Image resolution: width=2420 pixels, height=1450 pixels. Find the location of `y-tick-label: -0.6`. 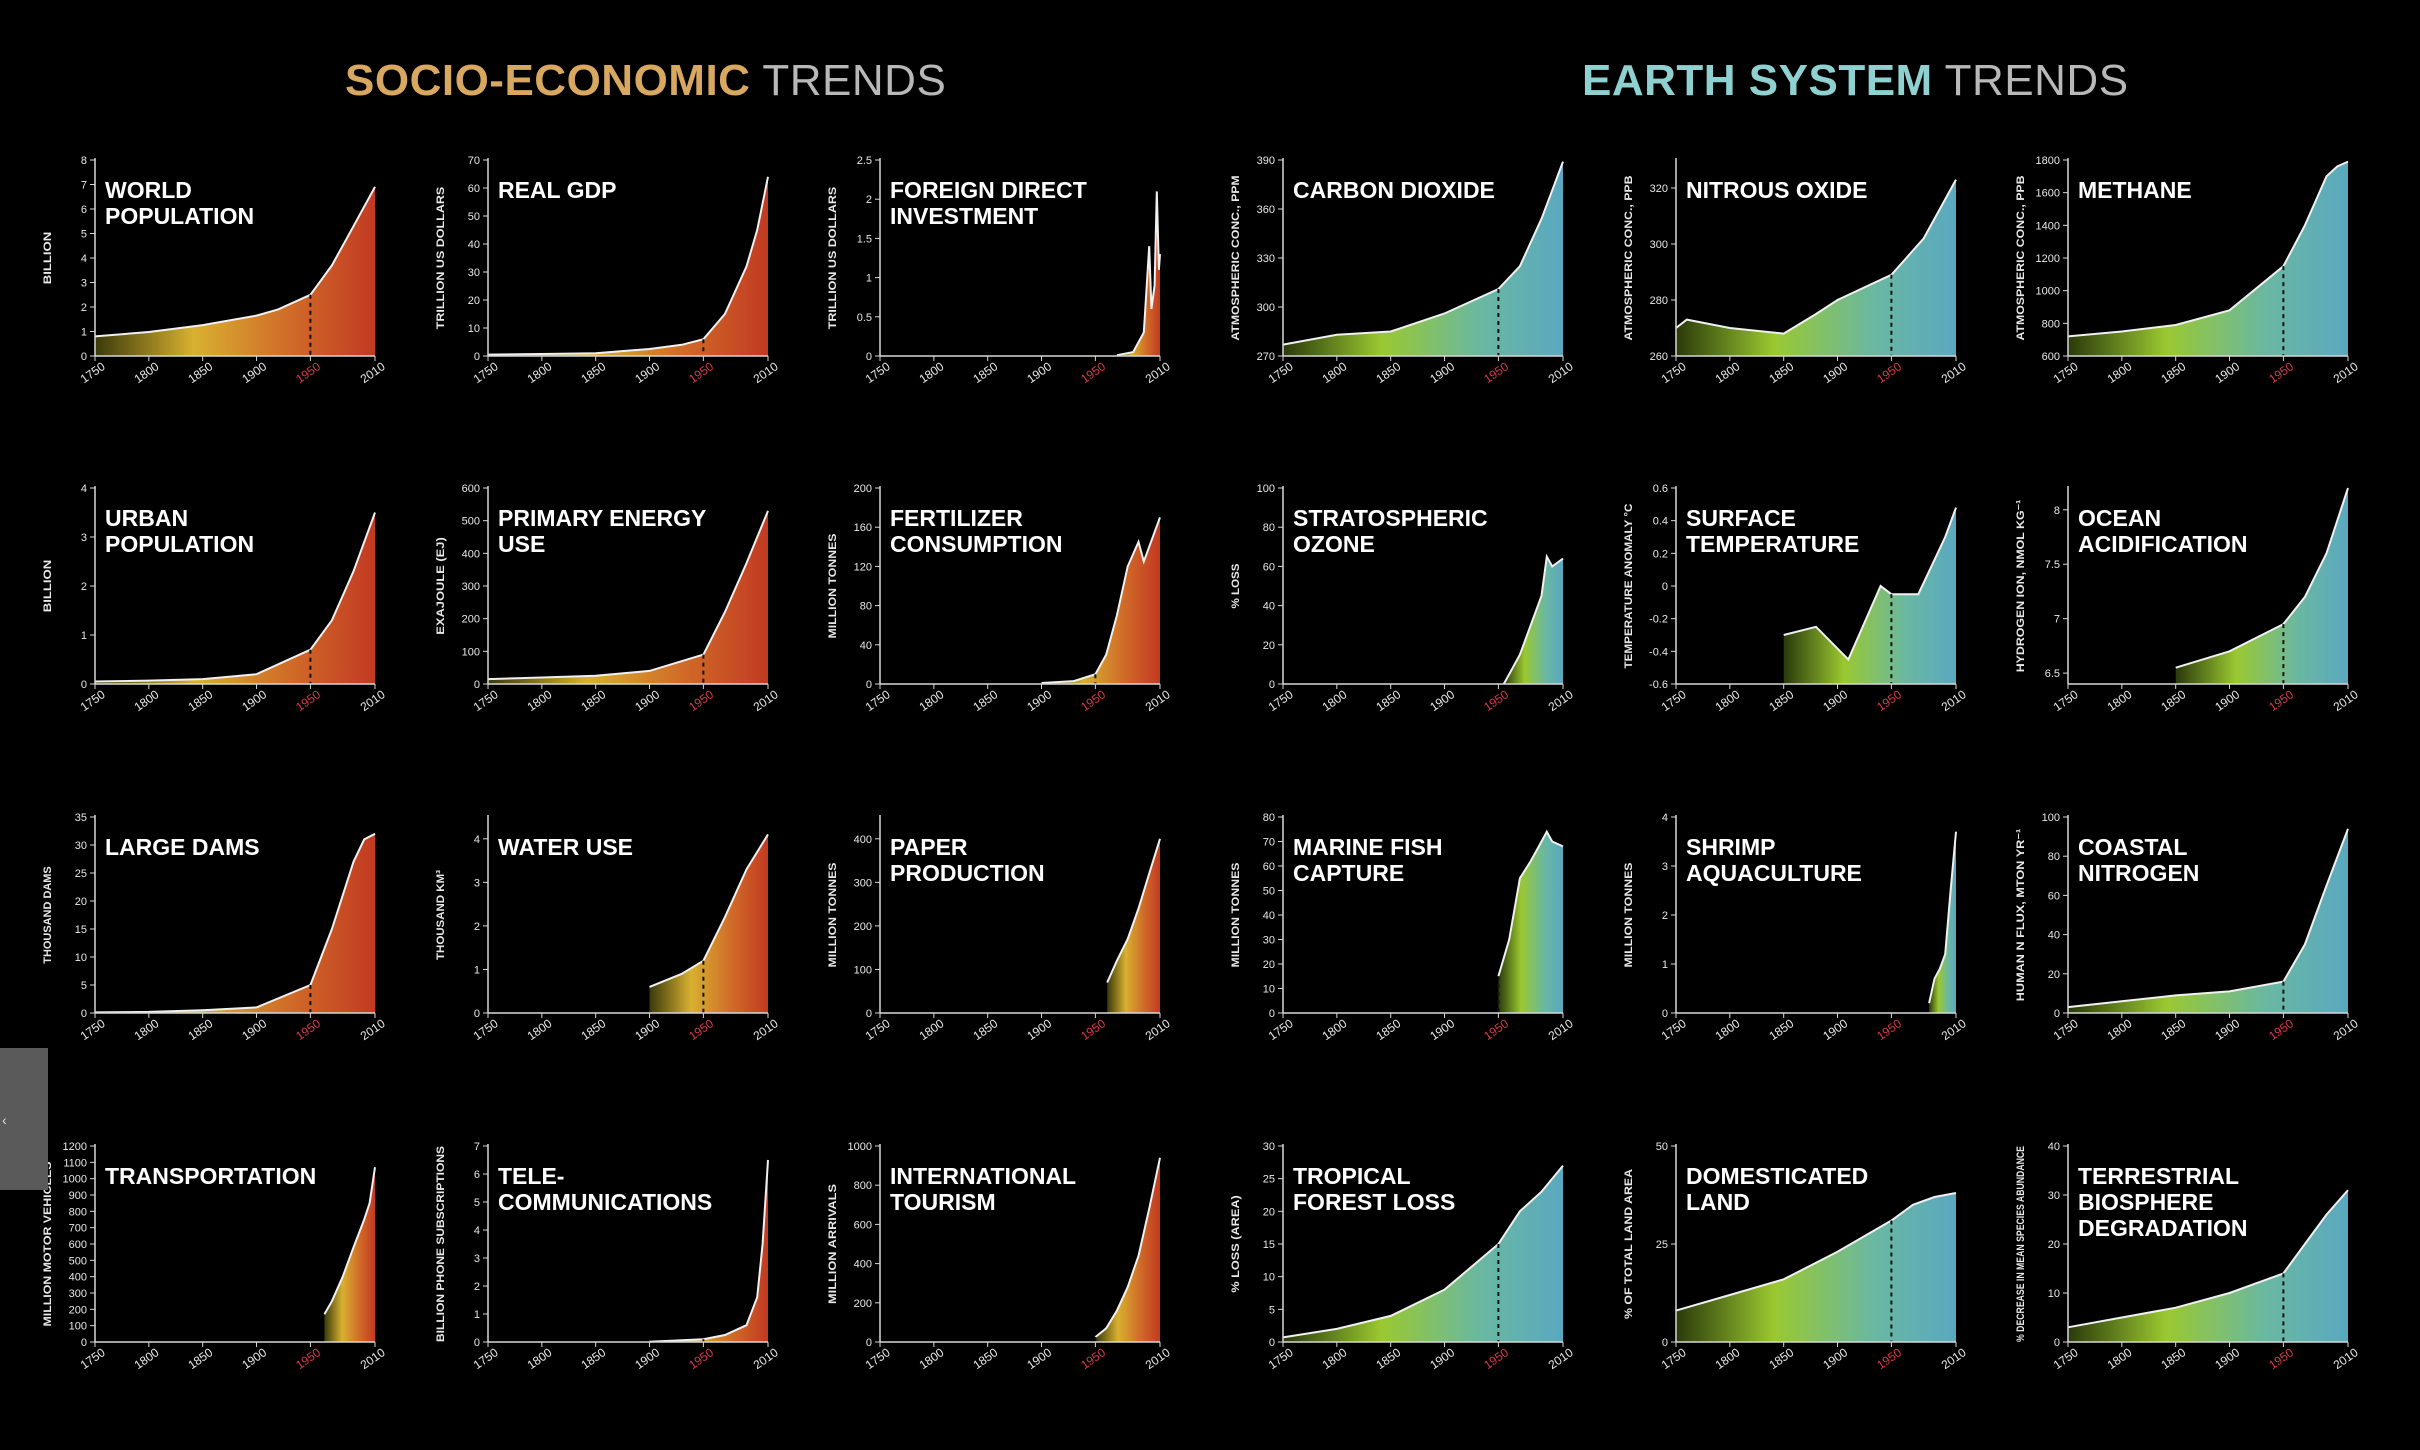

y-tick-label: -0.6 is located at coordinates (1658, 685).